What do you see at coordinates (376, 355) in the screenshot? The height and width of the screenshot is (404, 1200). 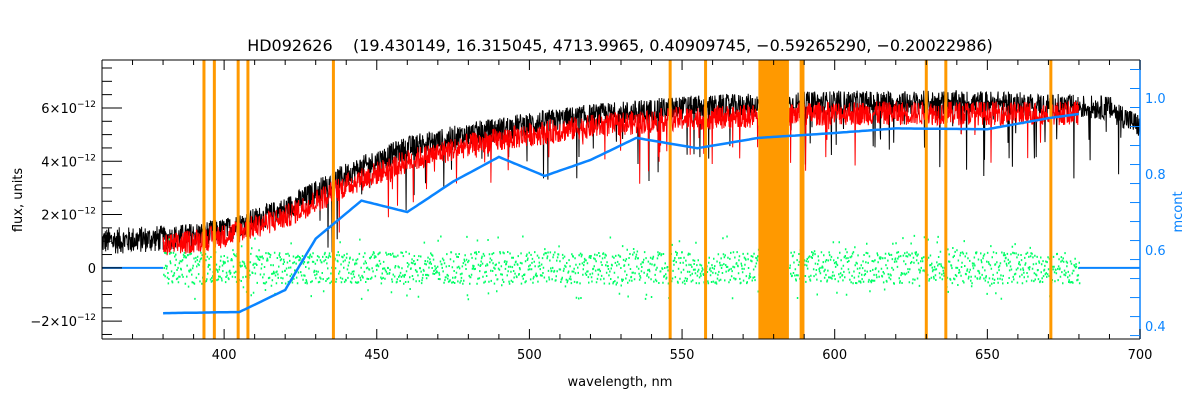 I see `x-tick-label: 450` at bounding box center [376, 355].